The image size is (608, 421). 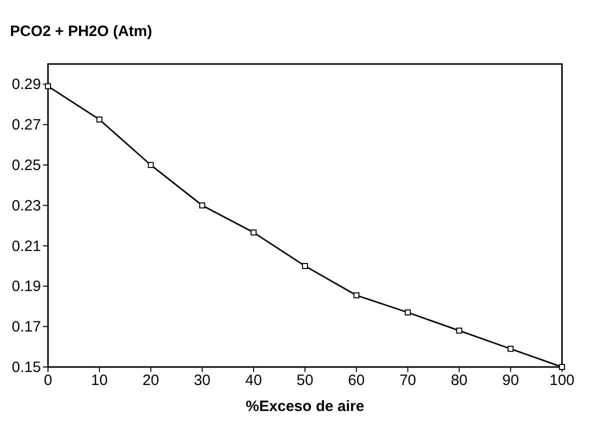 What do you see at coordinates (305, 380) in the screenshot?
I see `x-tick-label: 50` at bounding box center [305, 380].